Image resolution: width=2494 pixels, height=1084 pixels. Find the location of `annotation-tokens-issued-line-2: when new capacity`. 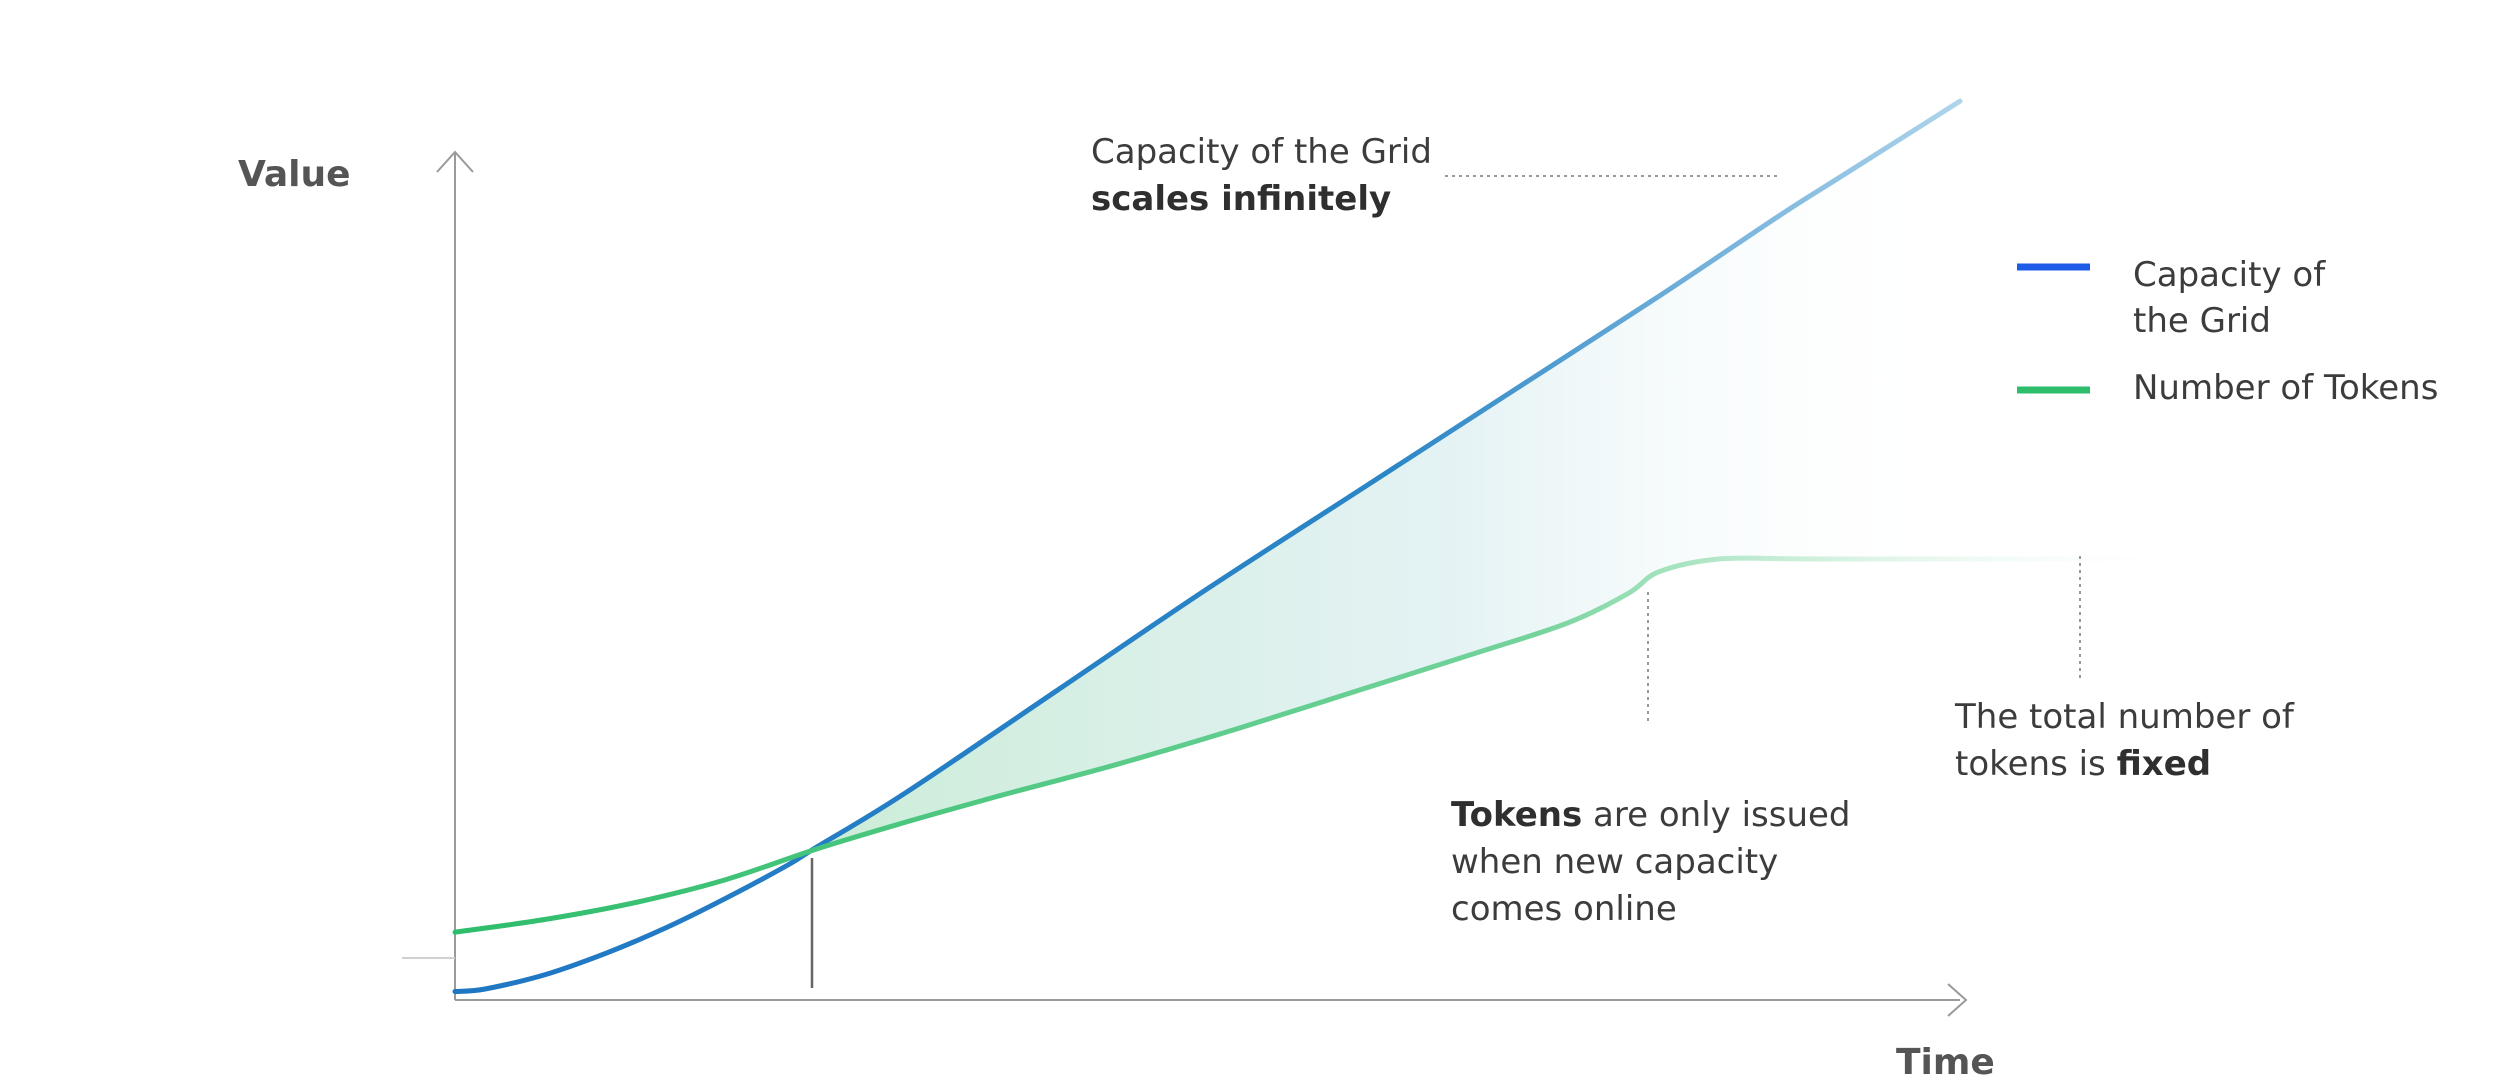

annotation-tokens-issued-line-2: when new capacity is located at coordinates (1614, 862).